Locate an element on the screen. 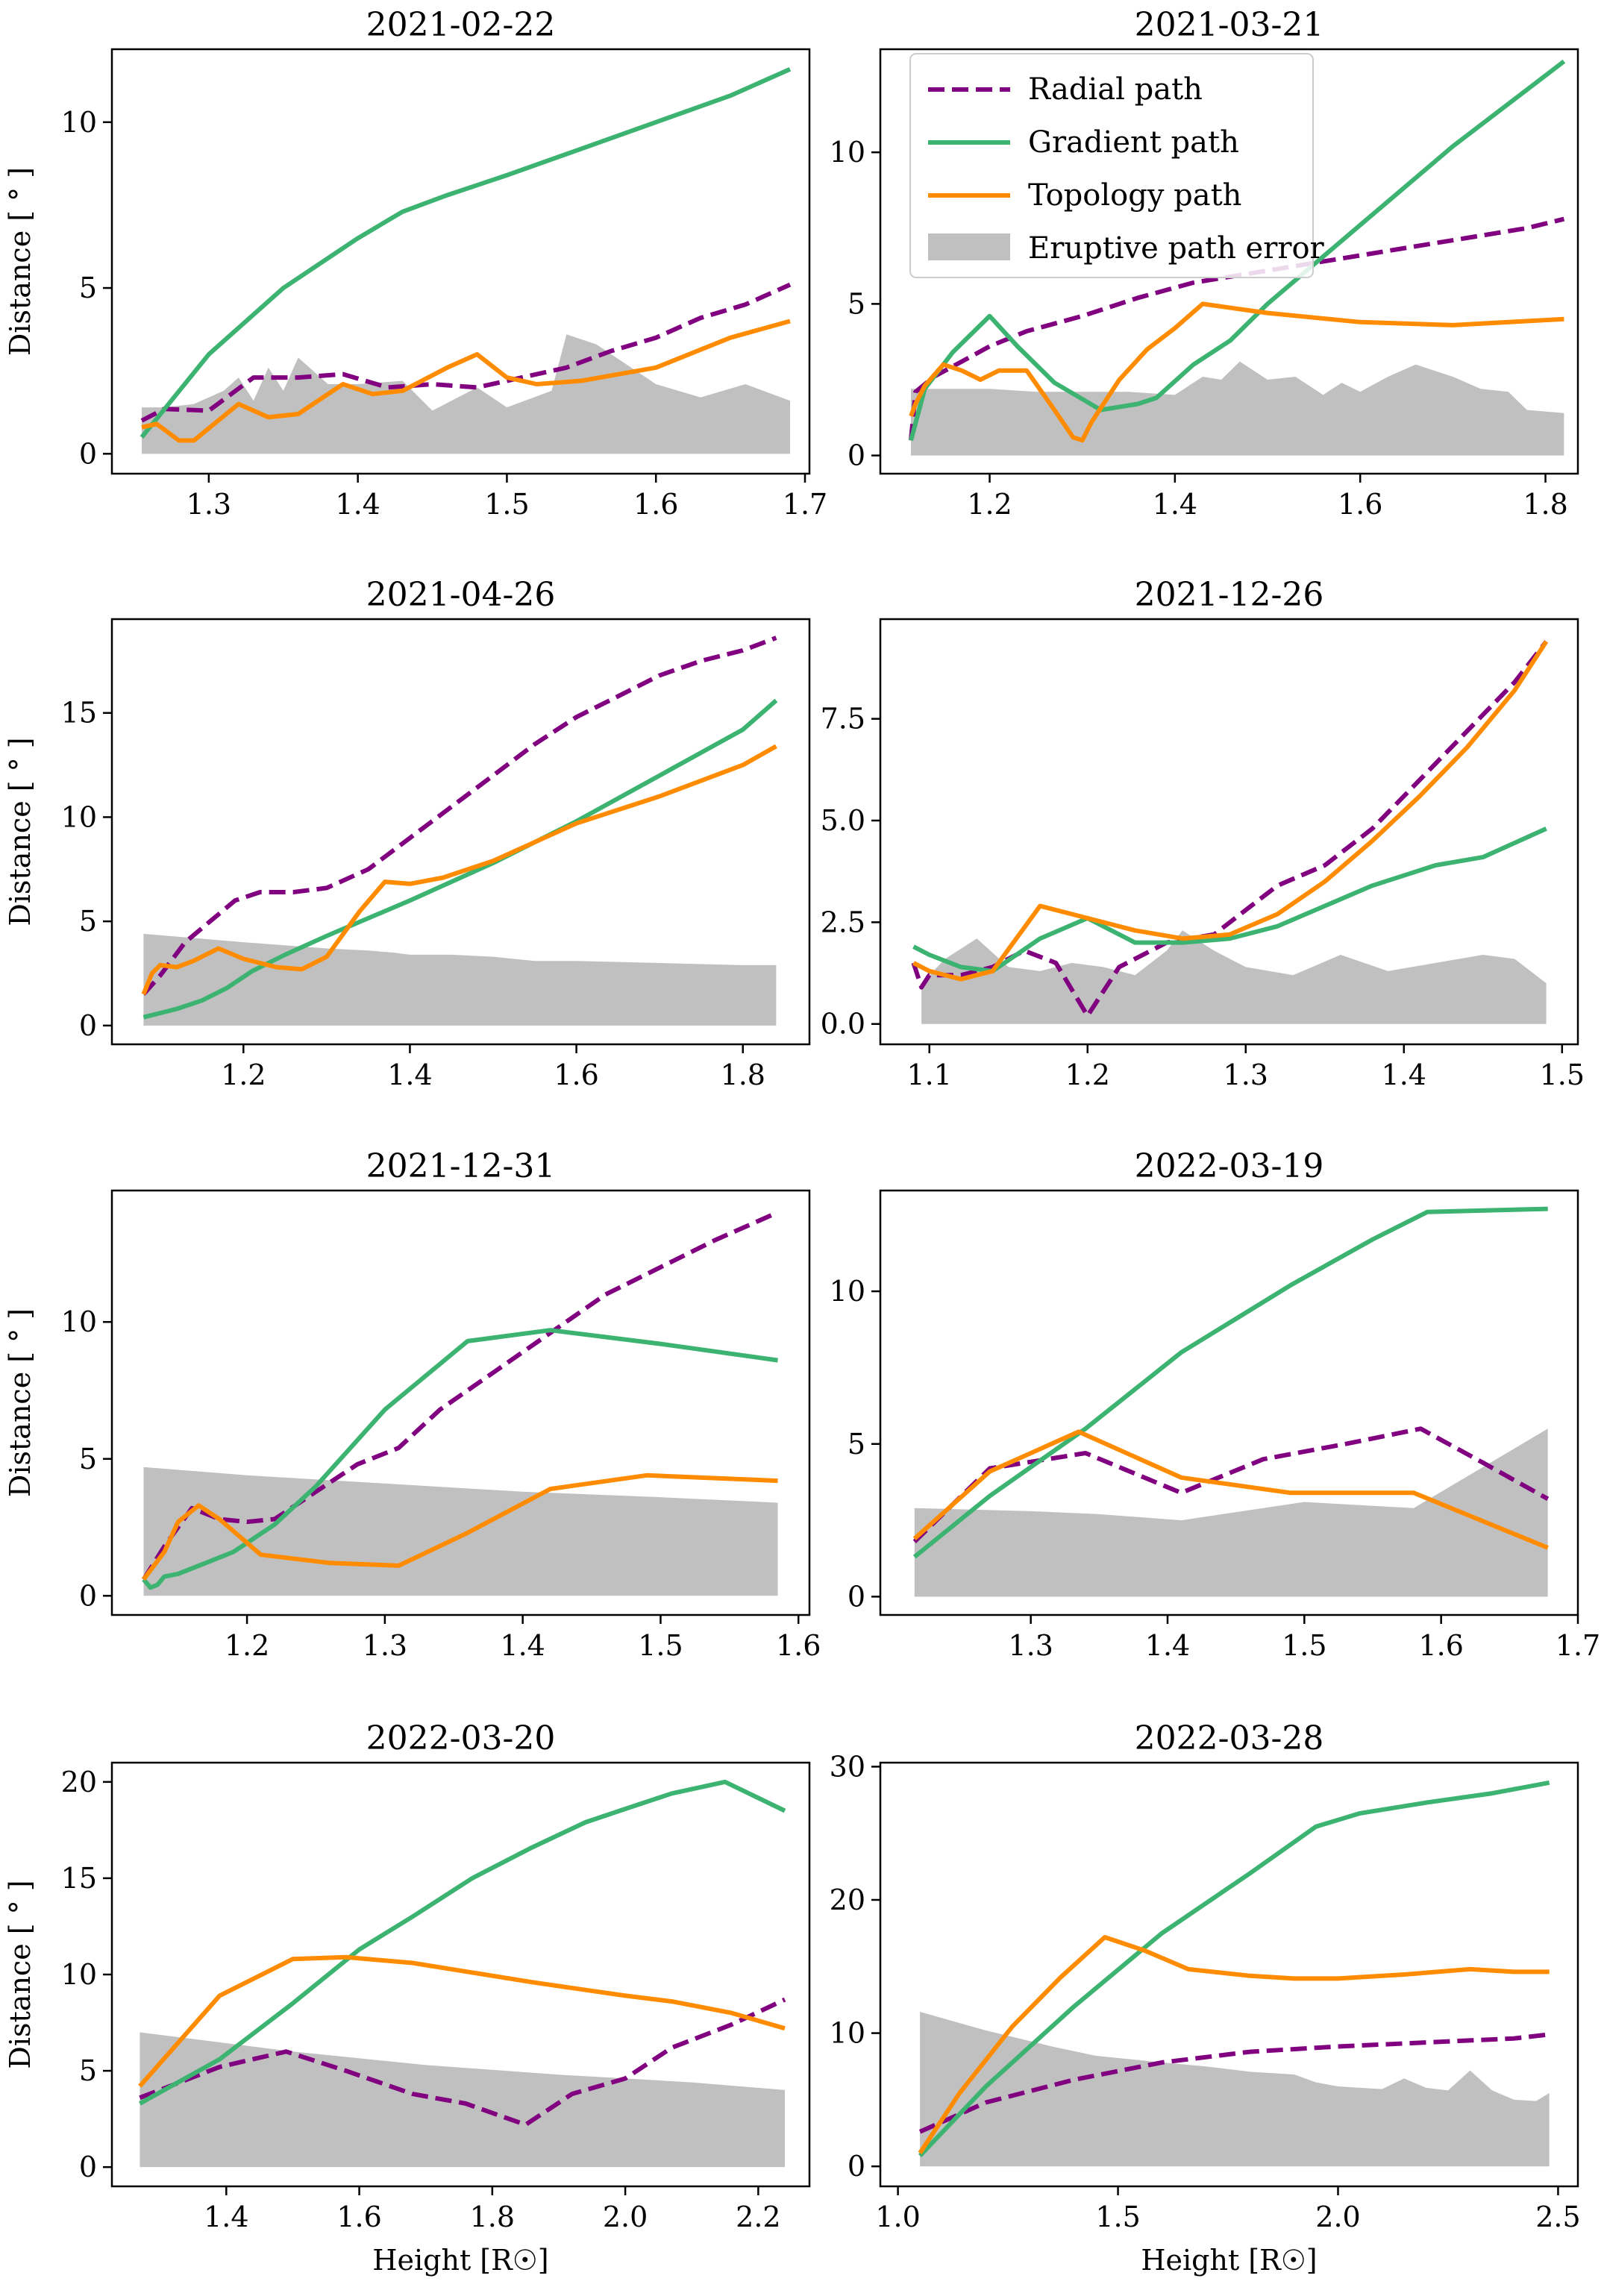  panel-title: 2021-03-21 is located at coordinates (1229, 25).